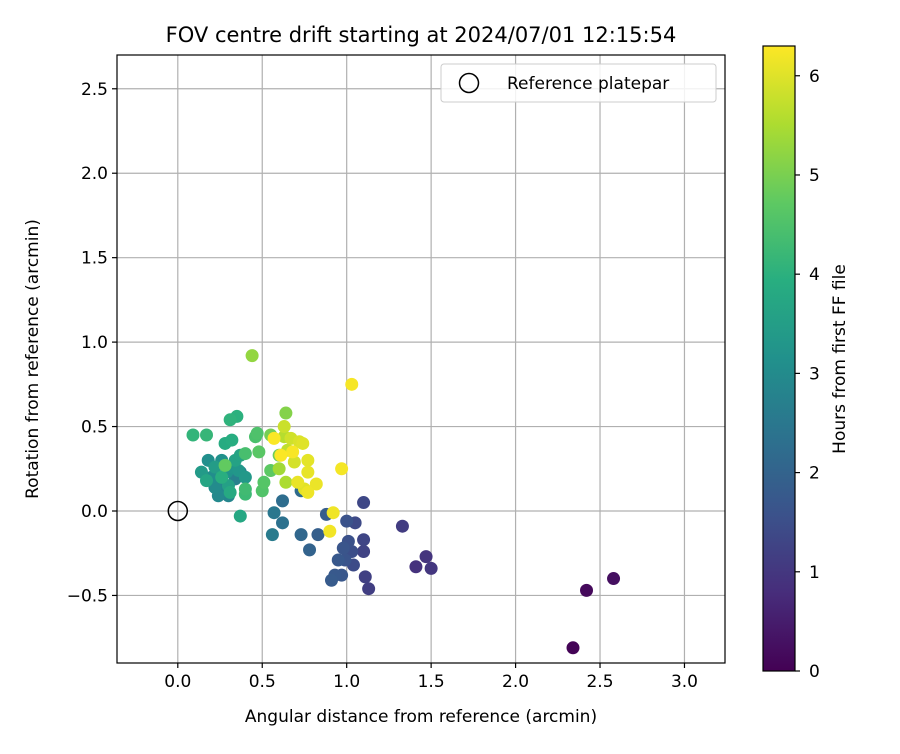 Image resolution: width=900 pixels, height=754 pixels. I want to click on colorbar-tick-label: 2, so click(814, 474).